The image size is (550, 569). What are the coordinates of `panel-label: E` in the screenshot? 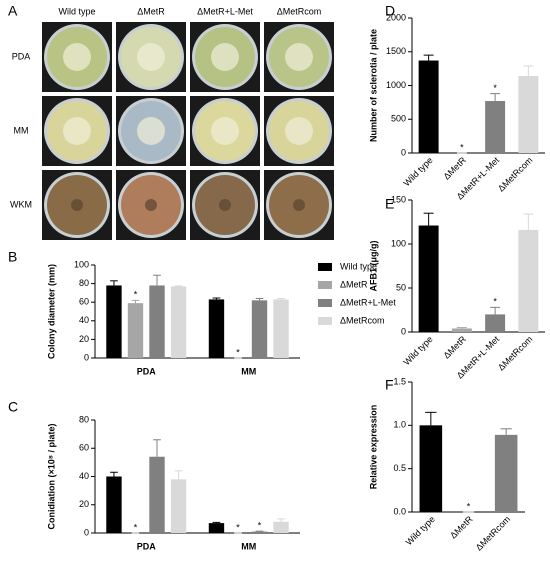 It's located at (389, 204).